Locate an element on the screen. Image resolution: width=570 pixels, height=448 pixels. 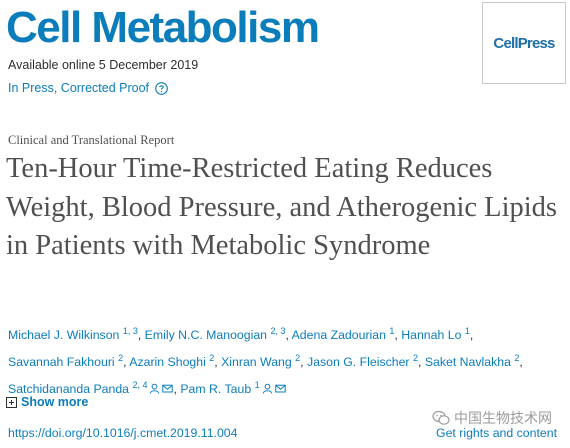
watermark: 中国生物技术网 is located at coordinates (492, 418).